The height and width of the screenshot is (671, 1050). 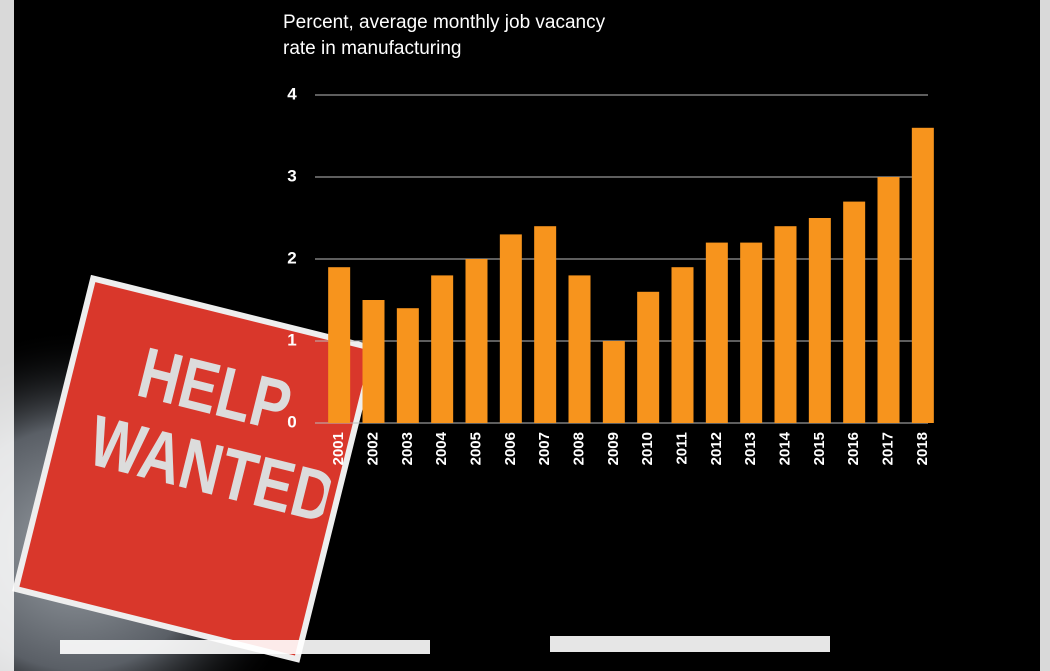 I want to click on x-tick-label: 2016, so click(x=853, y=448).